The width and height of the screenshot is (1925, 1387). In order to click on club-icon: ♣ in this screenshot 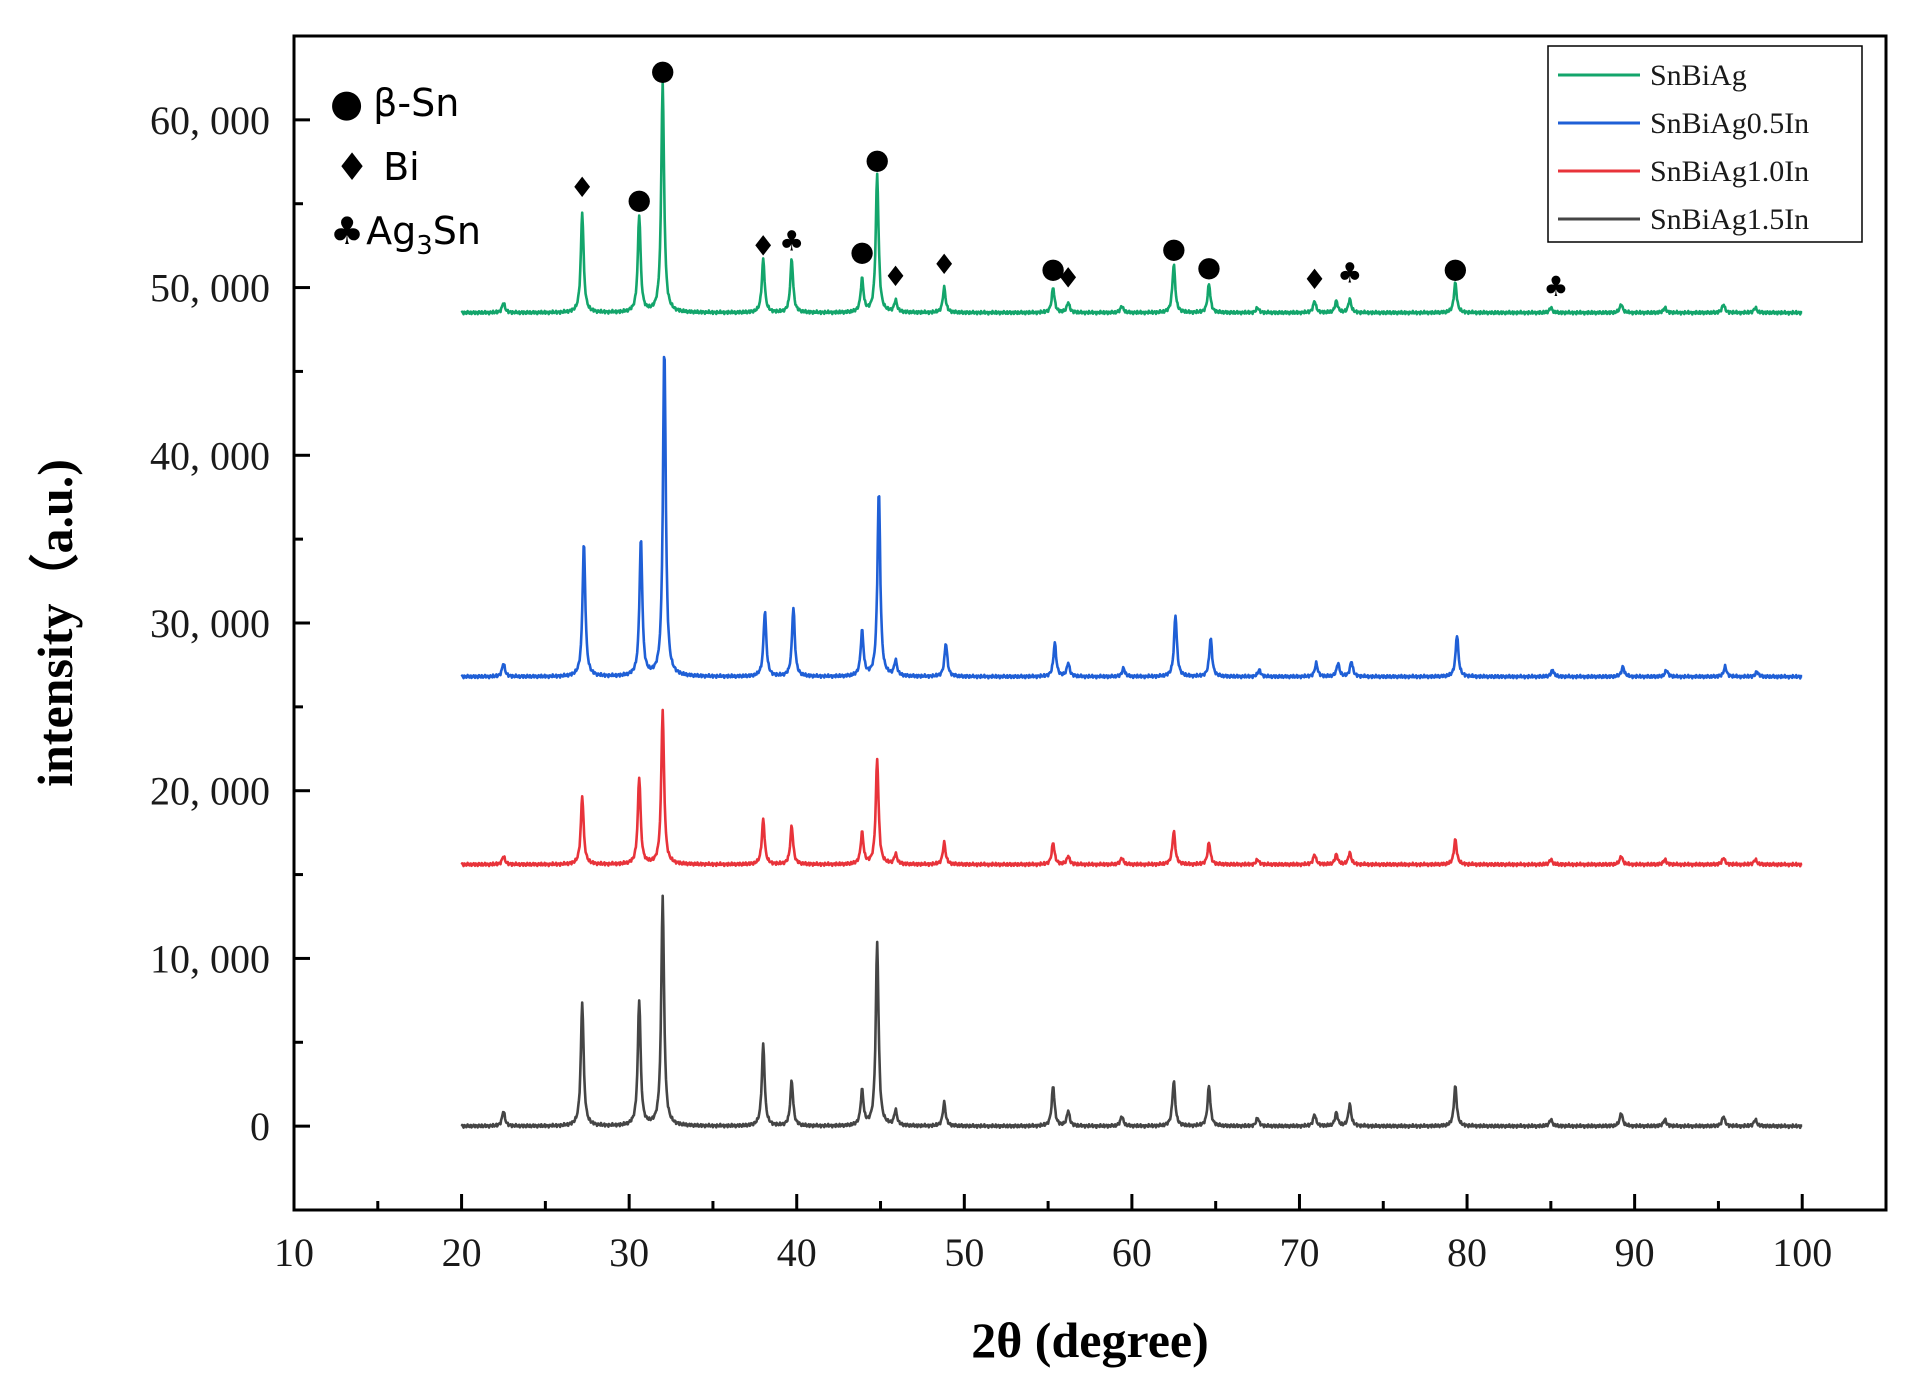, I will do `click(347, 231)`.